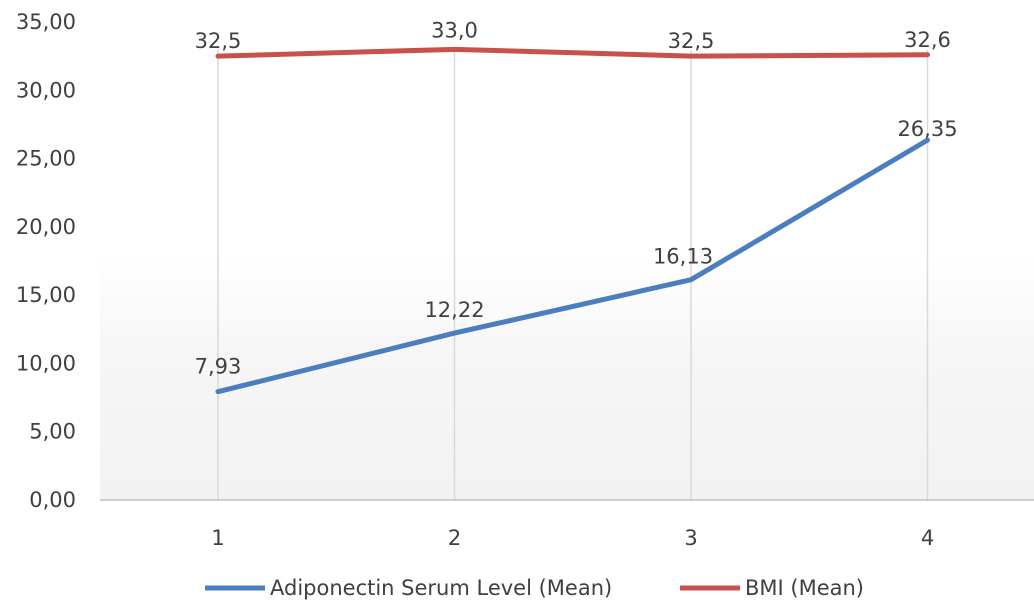 The height and width of the screenshot is (609, 1034). What do you see at coordinates (46, 227) in the screenshot?
I see `y-tick-label: 20,00` at bounding box center [46, 227].